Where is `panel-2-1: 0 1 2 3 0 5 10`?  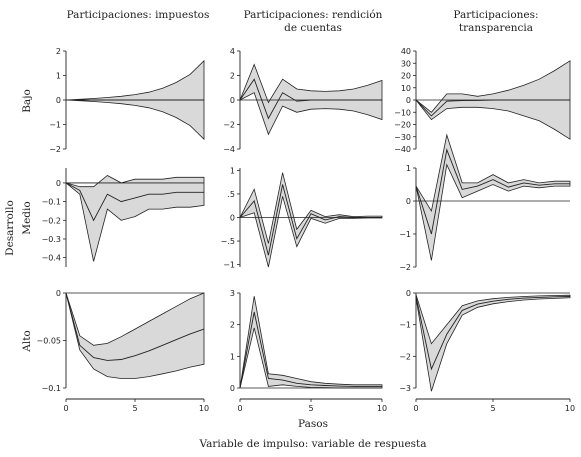 panel-2-1: 0 1 2 3 0 5 10 is located at coordinates (308, 351).